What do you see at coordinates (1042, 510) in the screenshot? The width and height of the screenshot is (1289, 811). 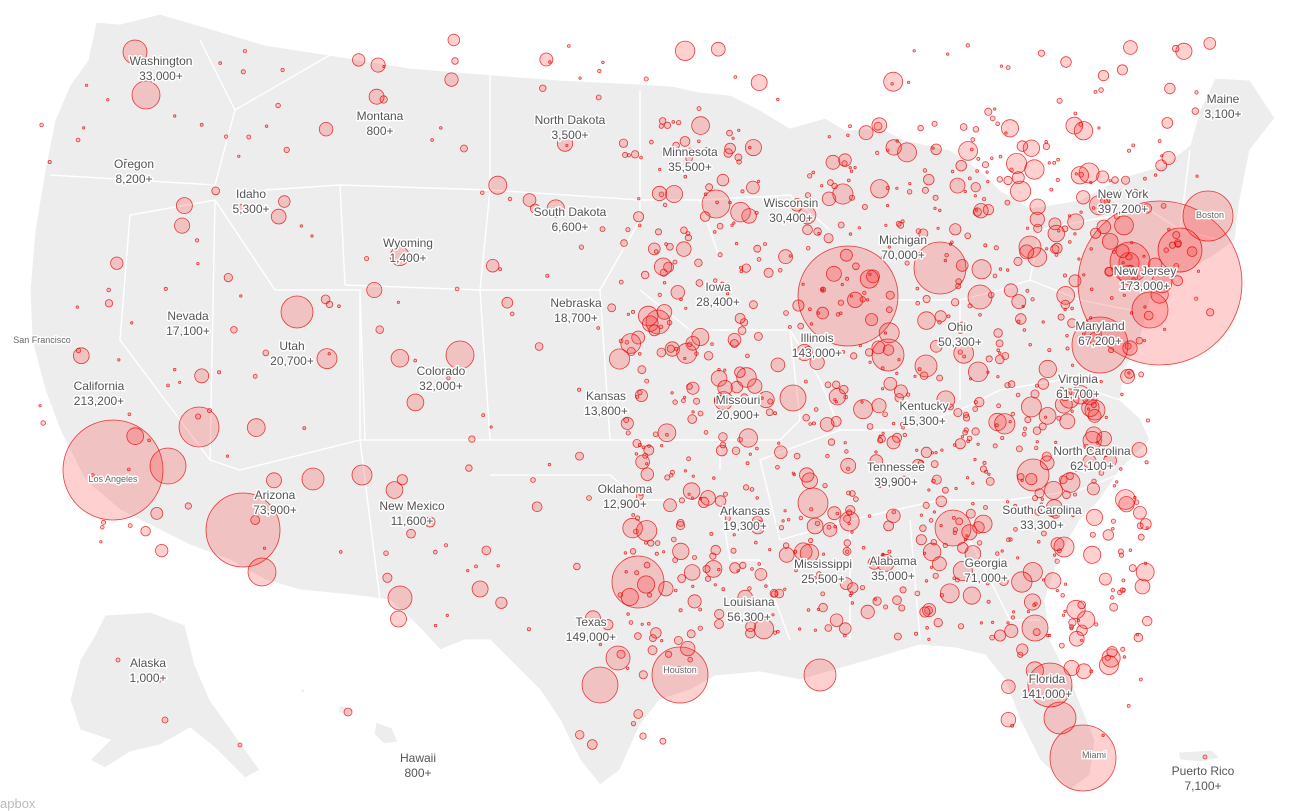 I see `state-name: South Carolina` at bounding box center [1042, 510].